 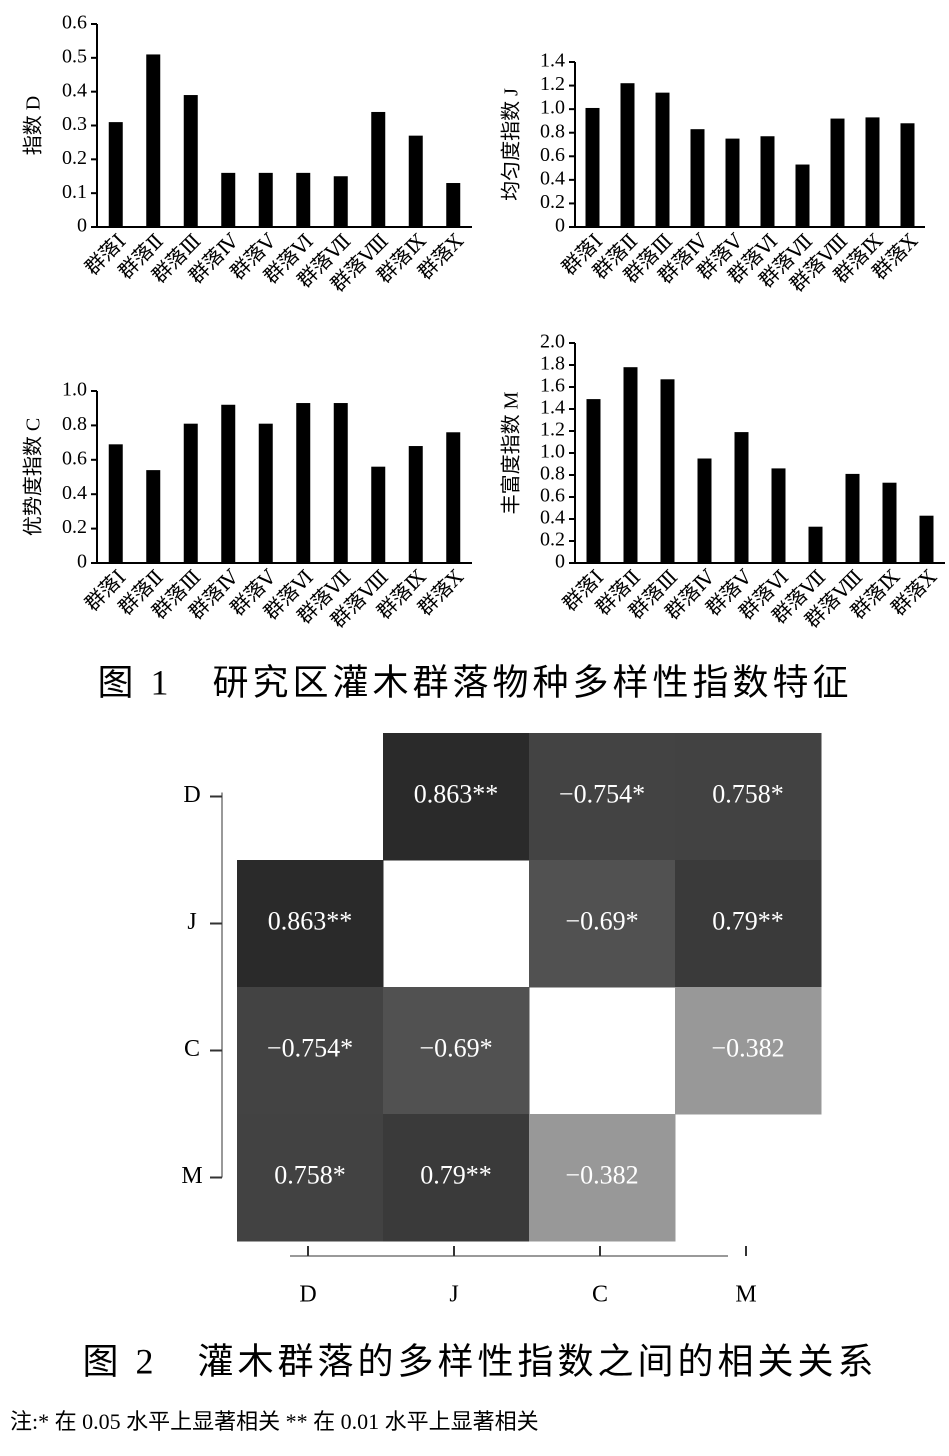 I want to click on col-label: D, so click(x=307, y=1295).